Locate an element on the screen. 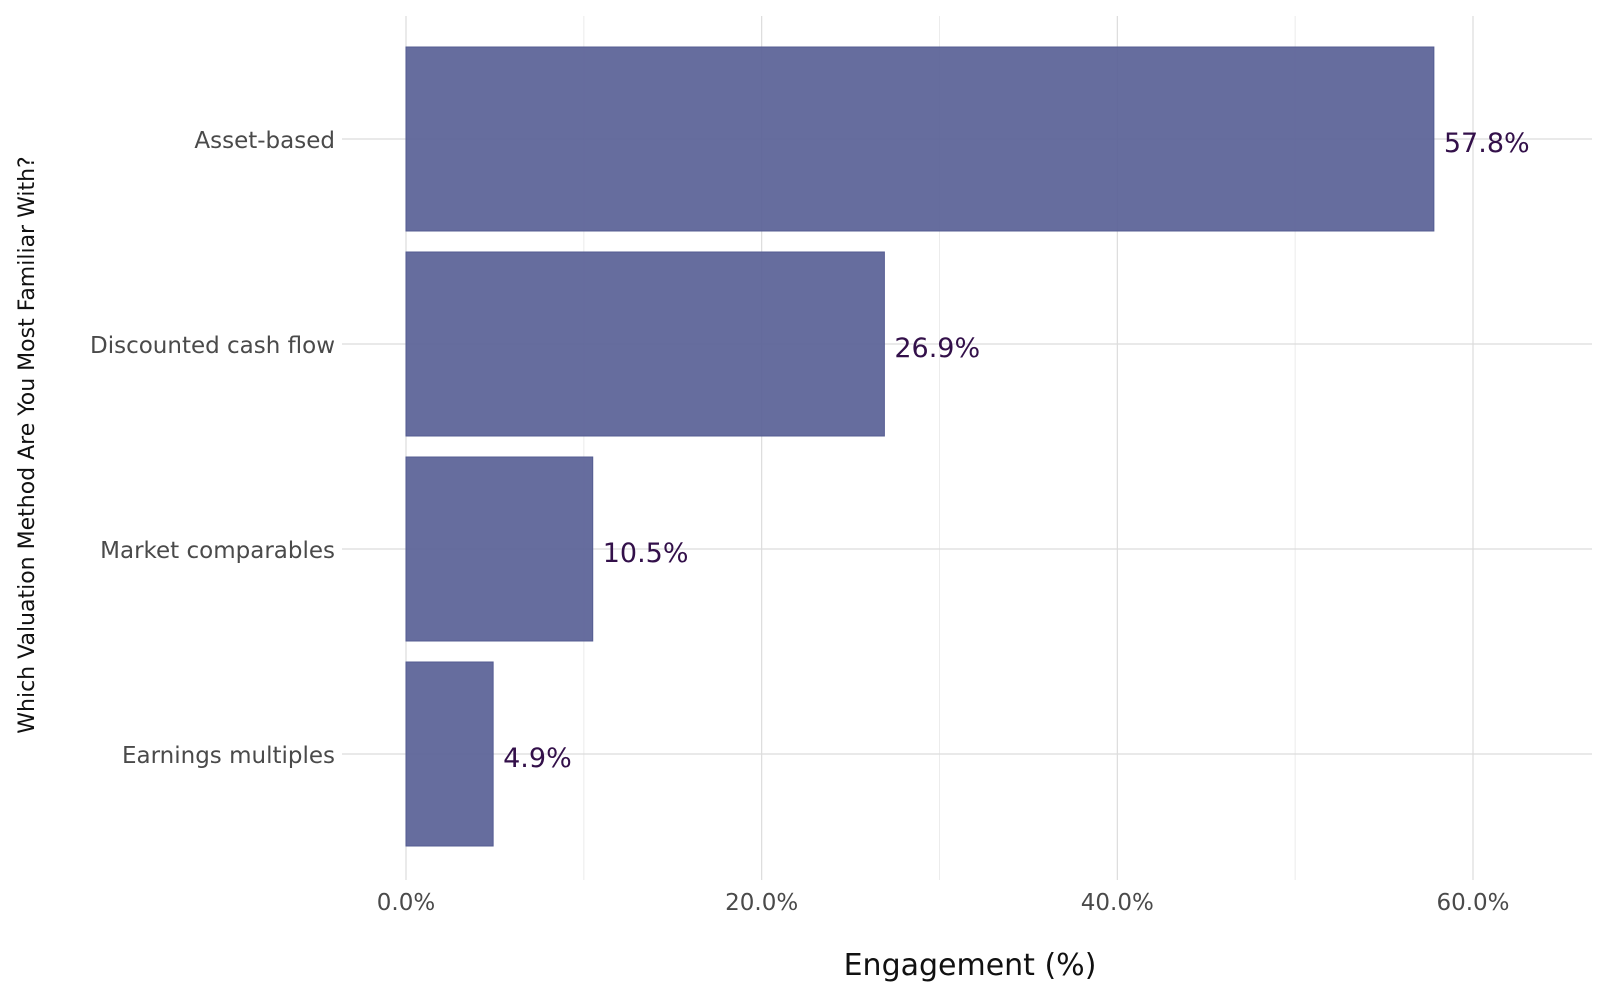  bar-discounted-cash-flow is located at coordinates (645, 344).